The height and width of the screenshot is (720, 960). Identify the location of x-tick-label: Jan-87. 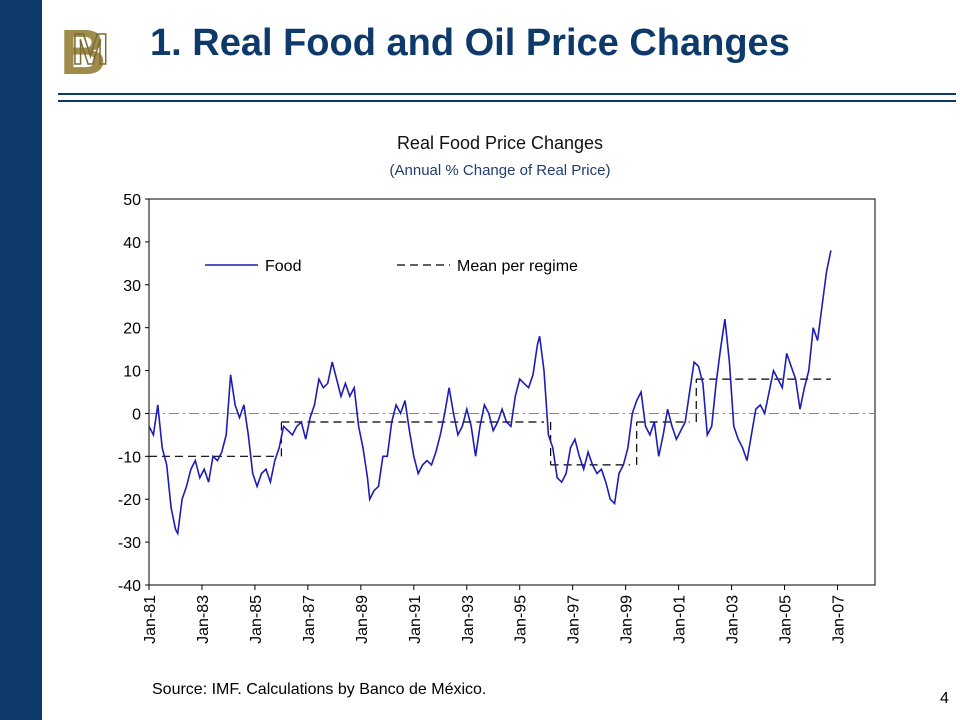
(309, 619).